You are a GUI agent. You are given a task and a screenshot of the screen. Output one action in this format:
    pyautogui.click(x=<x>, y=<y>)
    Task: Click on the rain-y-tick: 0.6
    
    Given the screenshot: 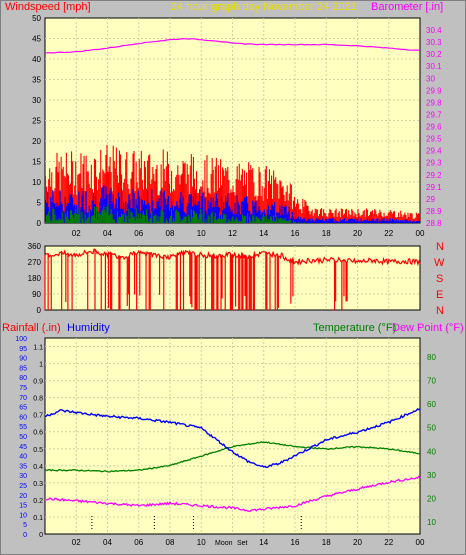 What is the action you would take?
    pyautogui.click(x=38, y=433)
    